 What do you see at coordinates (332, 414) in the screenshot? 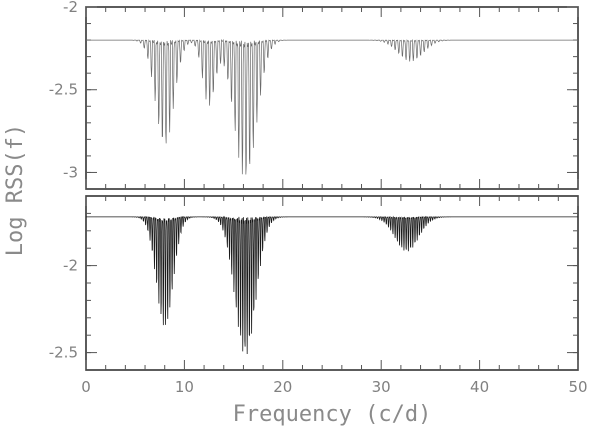
I see `x-axis-title: Frequency (c/d)` at bounding box center [332, 414].